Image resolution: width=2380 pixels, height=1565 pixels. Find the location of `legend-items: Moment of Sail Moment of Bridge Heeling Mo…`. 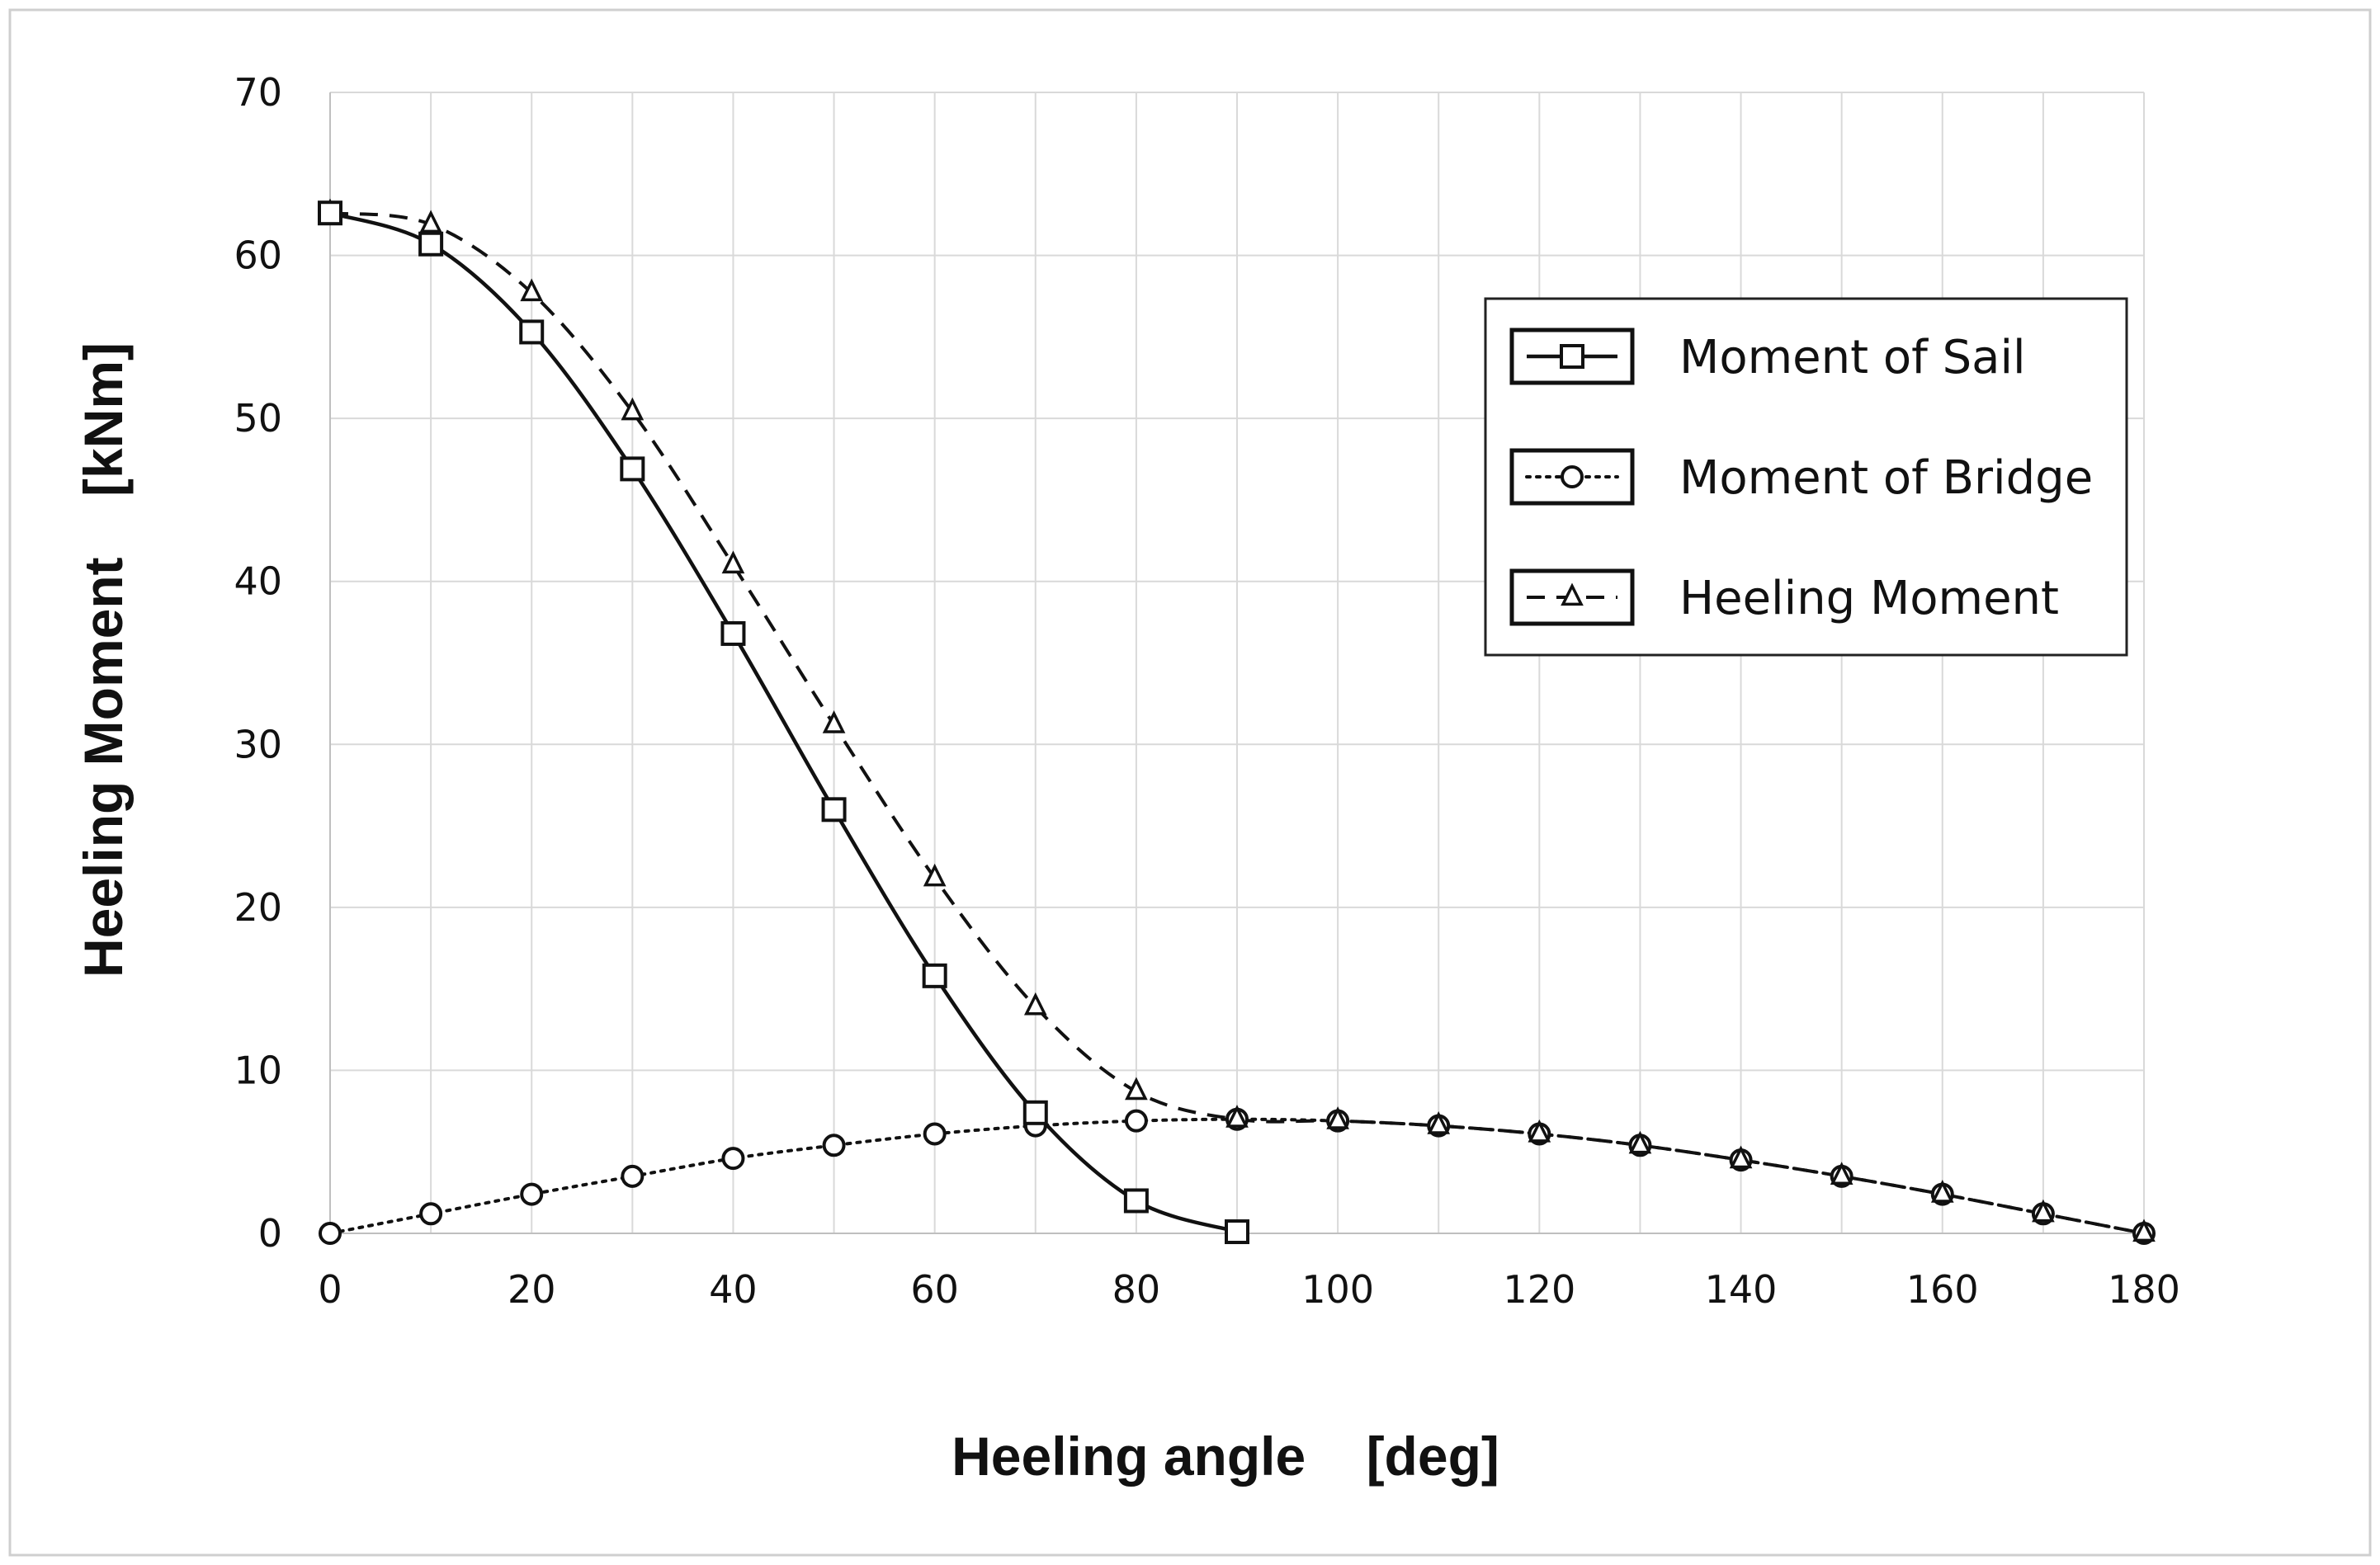

legend-items: Moment of Sail Moment of Bridge Heeling Mo… is located at coordinates (1801, 477).